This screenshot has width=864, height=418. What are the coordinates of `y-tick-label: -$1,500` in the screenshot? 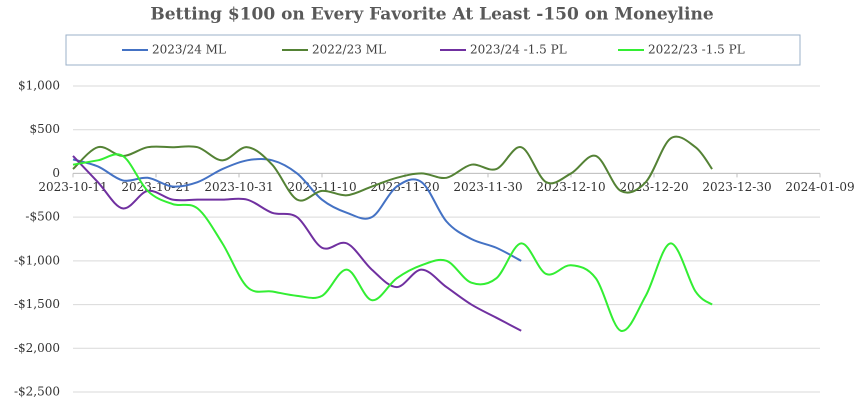 It's located at (37, 304).